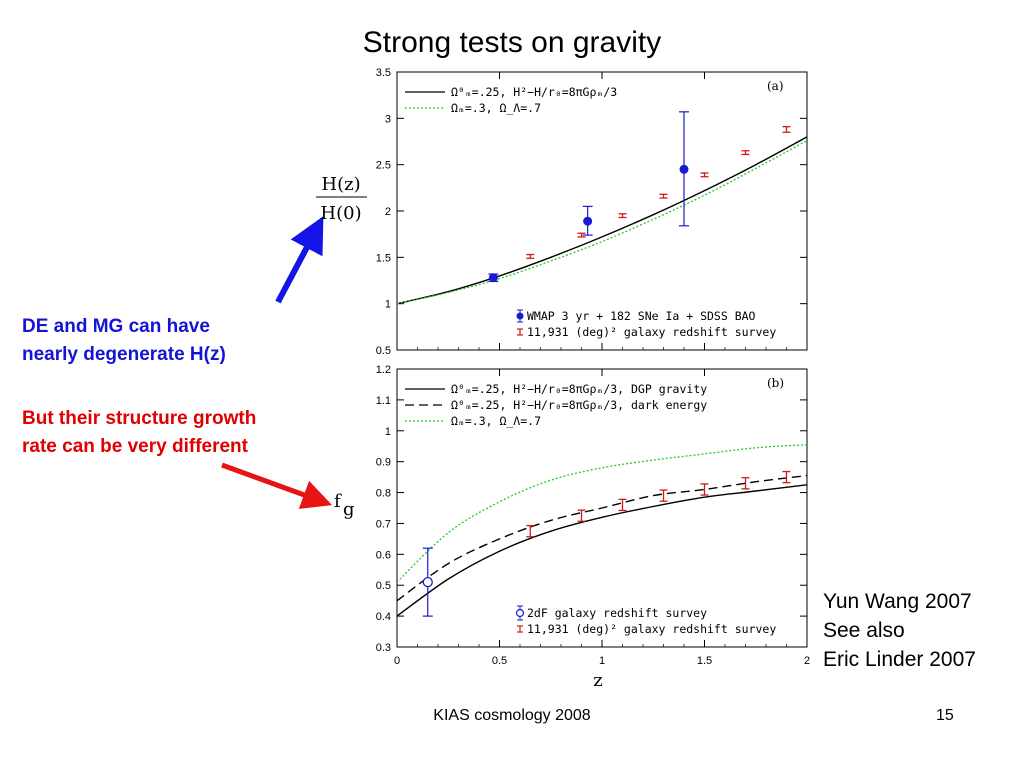 The height and width of the screenshot is (768, 1024). I want to click on y-tick-label: 0.9, so click(383, 463).